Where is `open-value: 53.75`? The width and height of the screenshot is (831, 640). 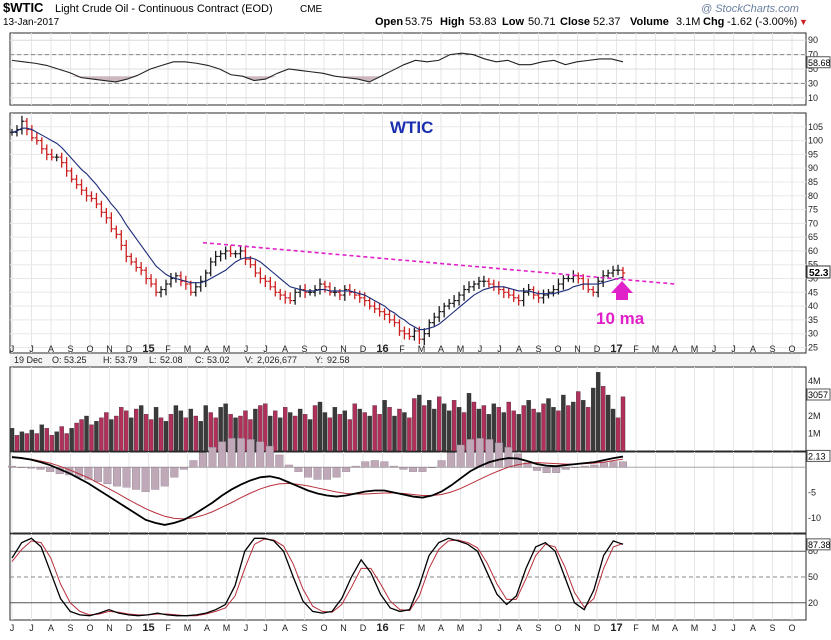
open-value: 53.75 is located at coordinates (419, 22).